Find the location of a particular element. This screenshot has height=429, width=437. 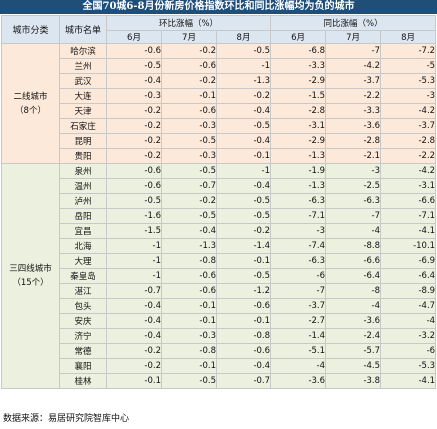

yoy-value-cell: -2.9 is located at coordinates (298, 81).